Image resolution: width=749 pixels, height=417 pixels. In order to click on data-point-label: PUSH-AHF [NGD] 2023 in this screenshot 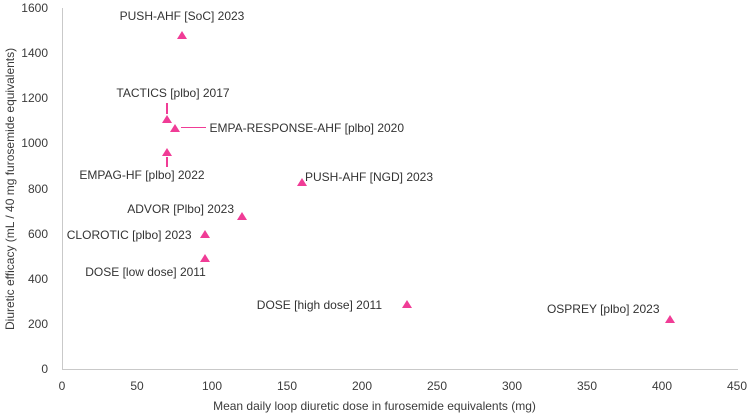, I will do `click(369, 176)`.